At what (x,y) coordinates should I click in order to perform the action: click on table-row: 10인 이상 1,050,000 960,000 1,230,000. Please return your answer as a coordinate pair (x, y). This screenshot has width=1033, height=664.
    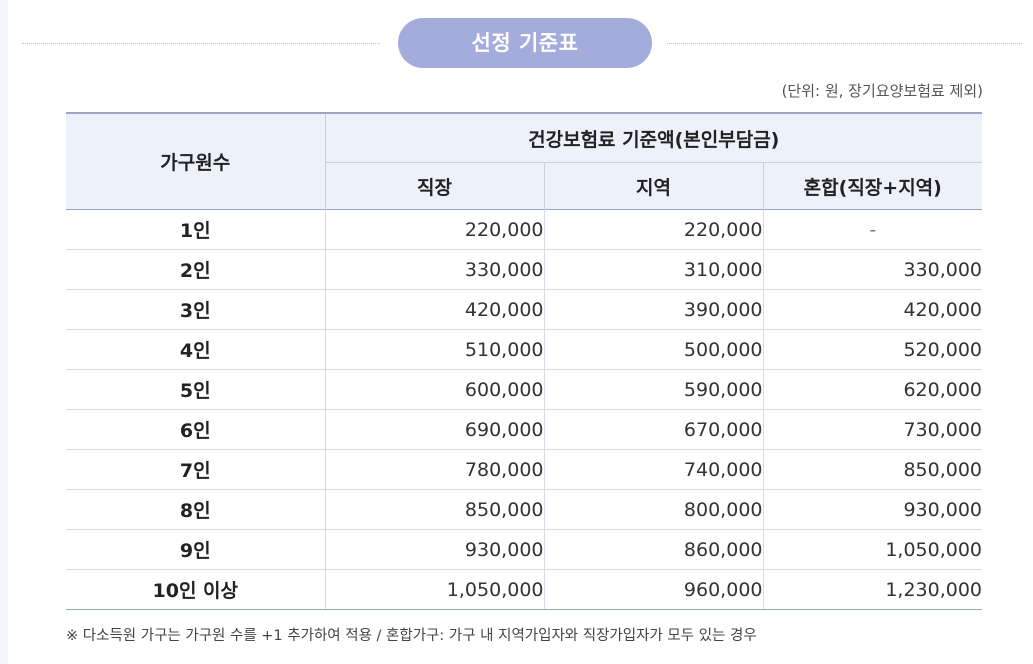
    Looking at the image, I should click on (524, 589).